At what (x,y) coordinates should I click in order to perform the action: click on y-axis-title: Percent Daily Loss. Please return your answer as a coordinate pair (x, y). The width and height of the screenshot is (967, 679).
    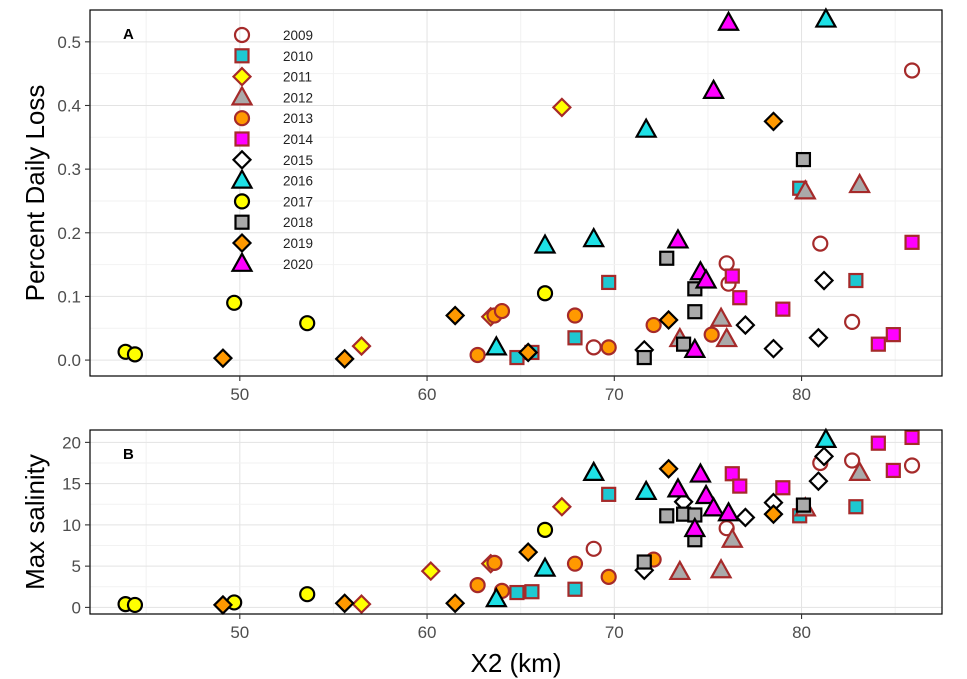
    Looking at the image, I should click on (35, 193).